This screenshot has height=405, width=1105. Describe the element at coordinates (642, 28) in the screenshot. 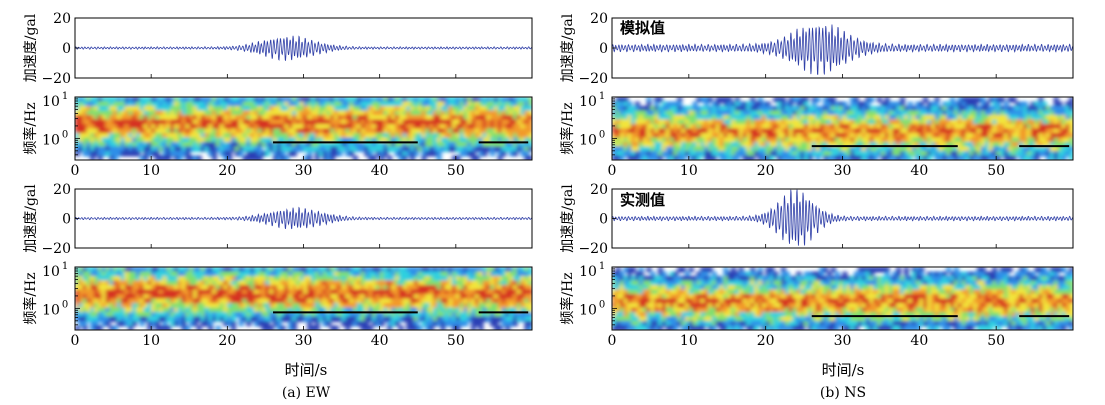

I see `annotation-simulated: 模拟值` at that location.